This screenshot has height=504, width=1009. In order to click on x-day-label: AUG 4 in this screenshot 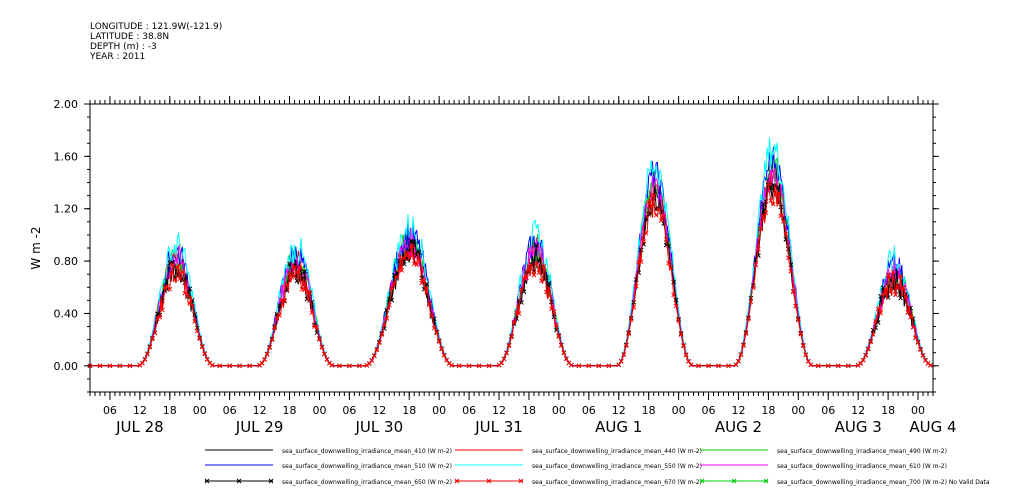, I will do `click(932, 427)`.